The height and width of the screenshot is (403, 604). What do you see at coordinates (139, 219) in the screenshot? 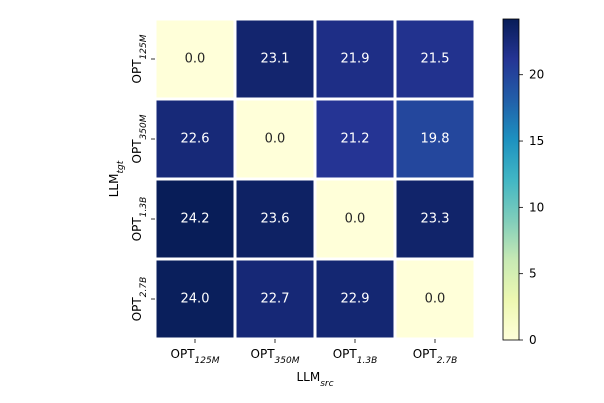
I see `y-tick-label: OPT1.3B` at bounding box center [139, 219].